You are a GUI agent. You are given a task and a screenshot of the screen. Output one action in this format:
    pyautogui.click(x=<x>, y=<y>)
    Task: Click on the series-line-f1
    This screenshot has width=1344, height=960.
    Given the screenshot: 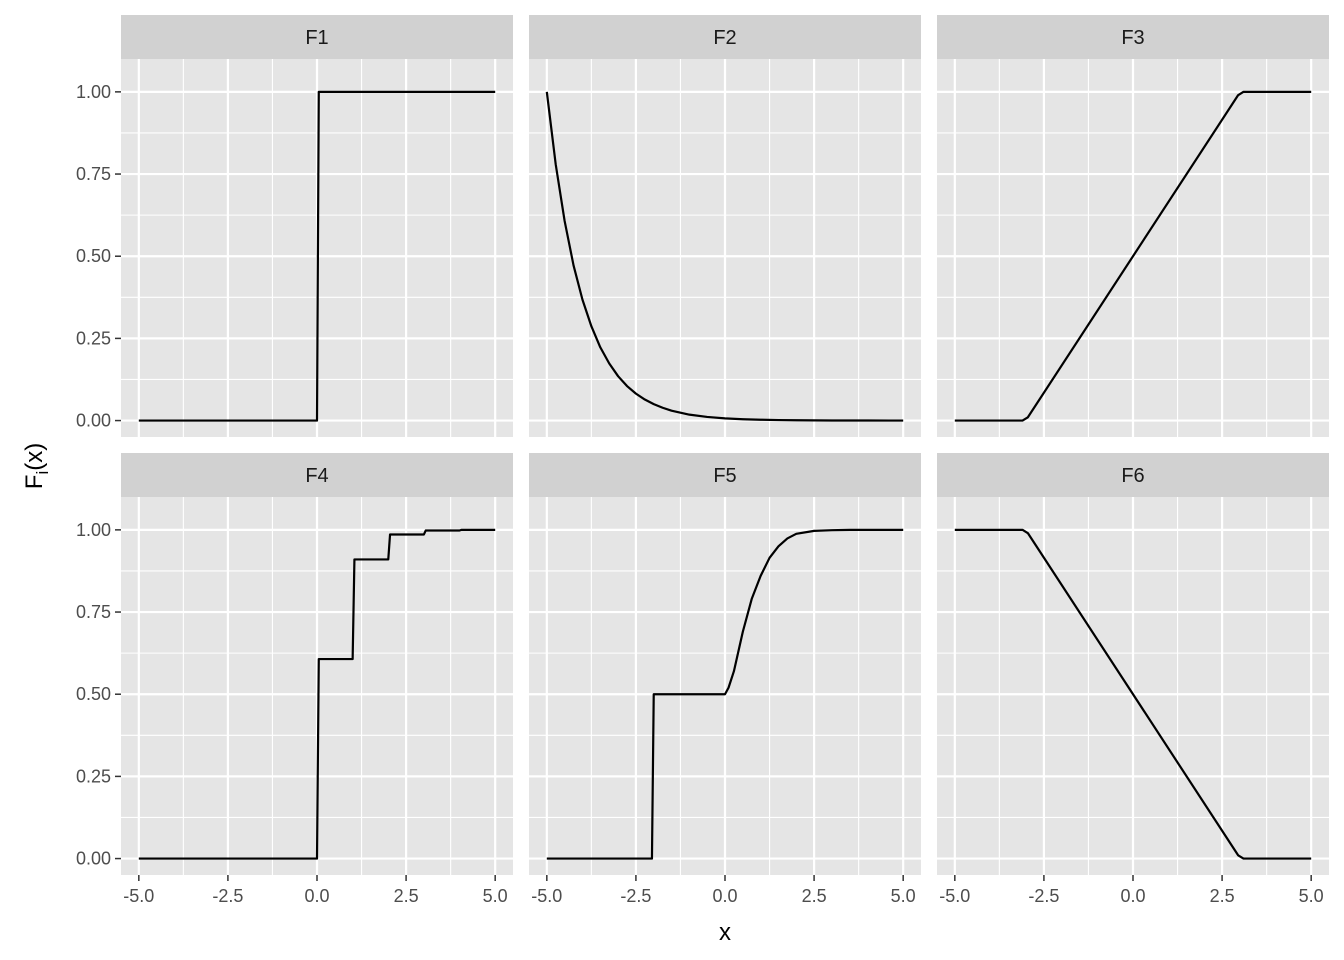 What is the action you would take?
    pyautogui.click(x=317, y=256)
    